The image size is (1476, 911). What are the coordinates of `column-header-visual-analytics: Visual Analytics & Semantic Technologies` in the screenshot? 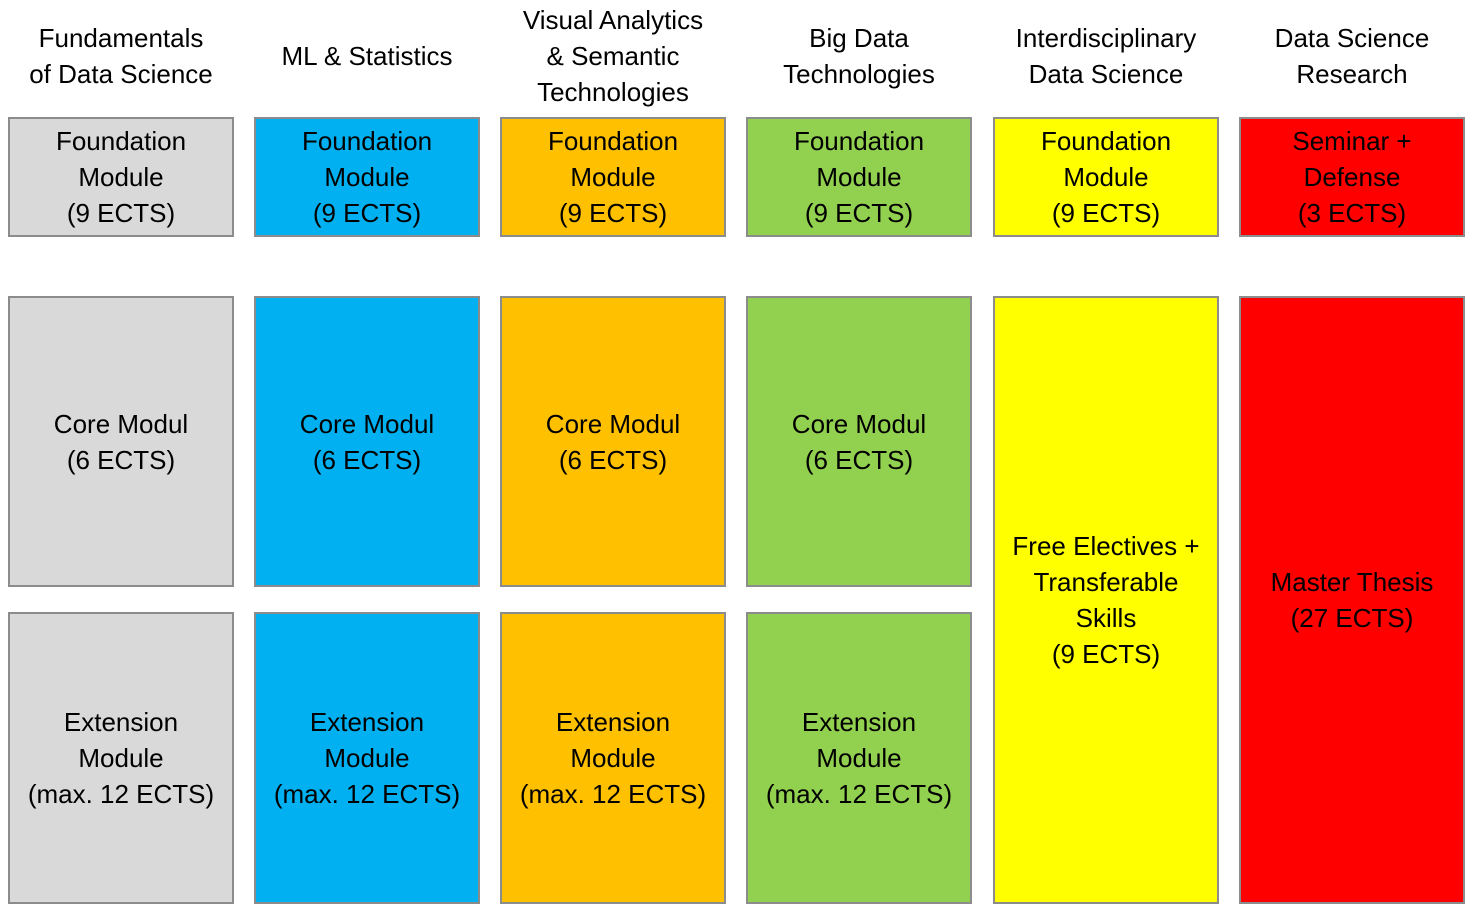 It's located at (613, 56).